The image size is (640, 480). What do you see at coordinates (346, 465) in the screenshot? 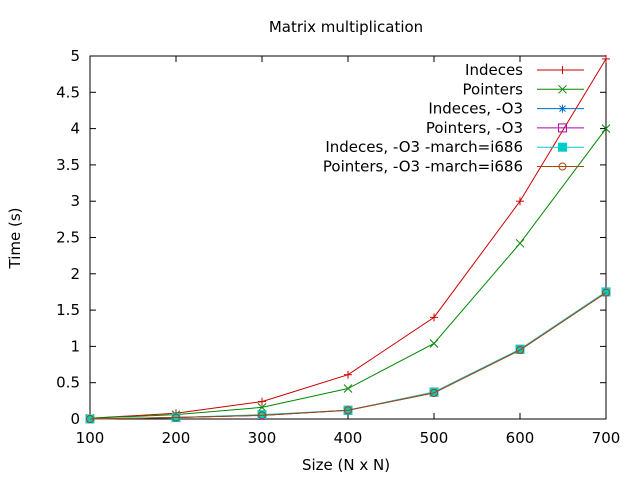
I see `x-axis-label: Size (N x N)` at bounding box center [346, 465].